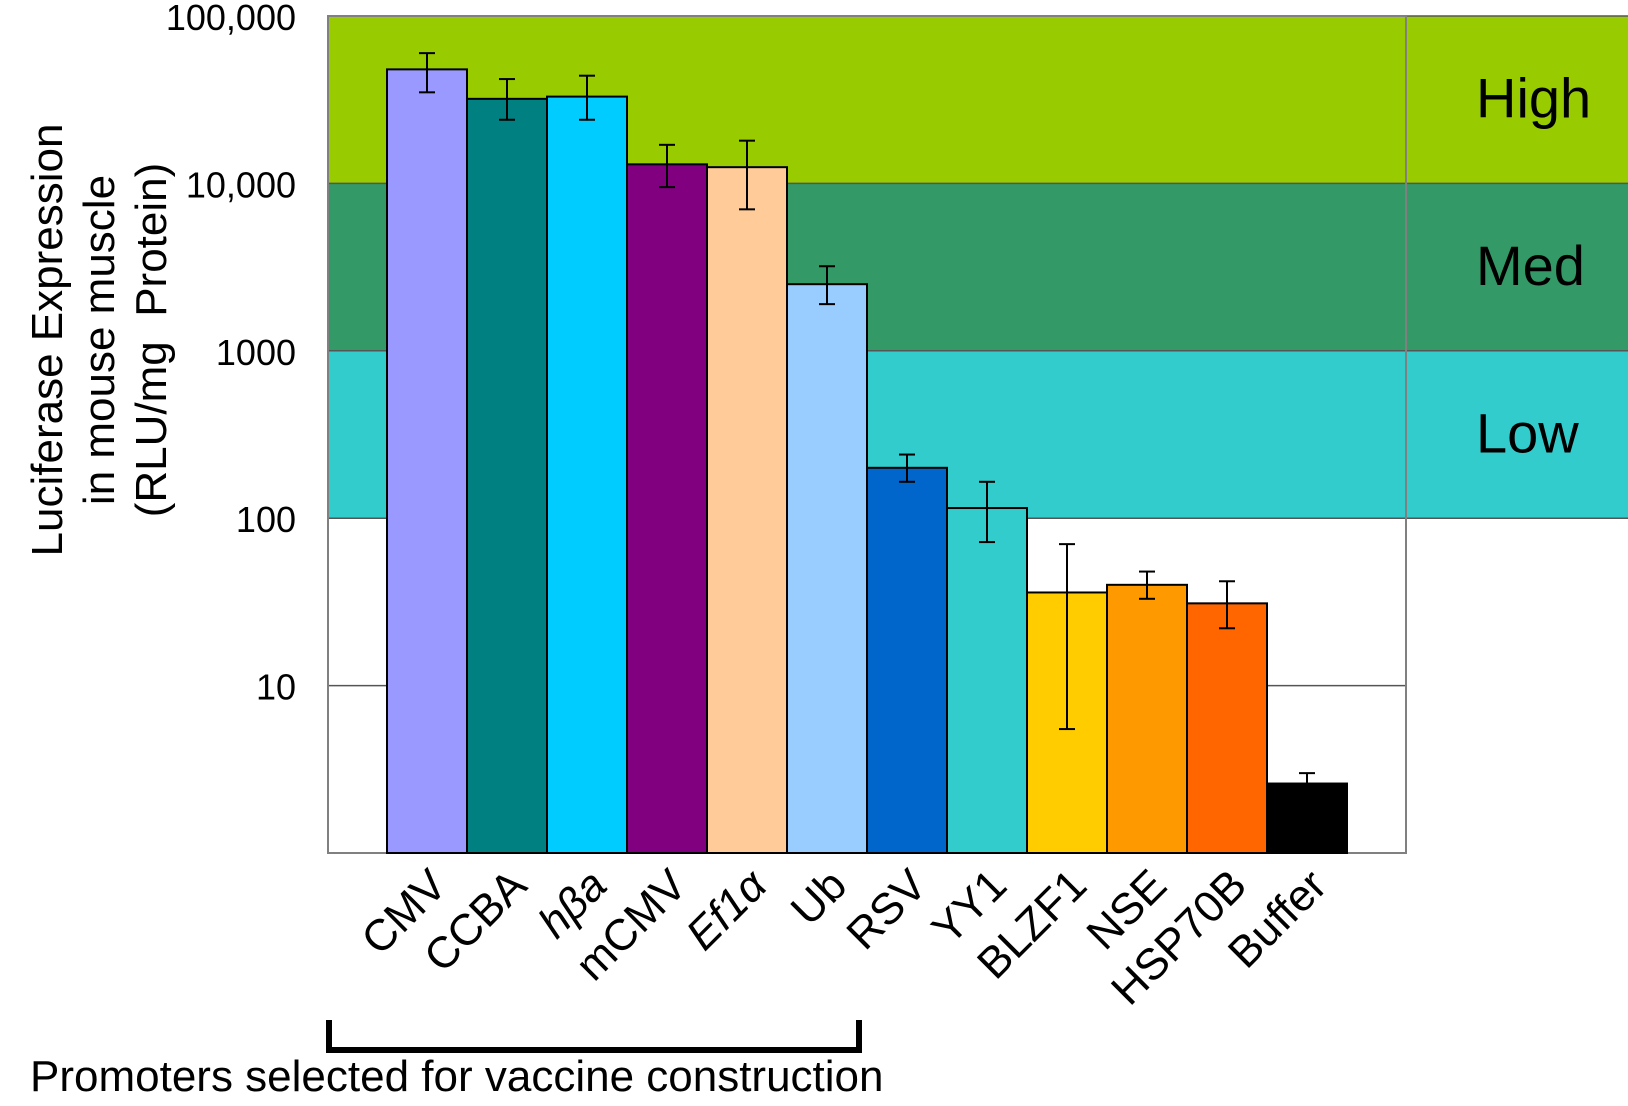 The width and height of the screenshot is (1628, 1106). What do you see at coordinates (594, 1036) in the screenshot?
I see `bracket` at bounding box center [594, 1036].